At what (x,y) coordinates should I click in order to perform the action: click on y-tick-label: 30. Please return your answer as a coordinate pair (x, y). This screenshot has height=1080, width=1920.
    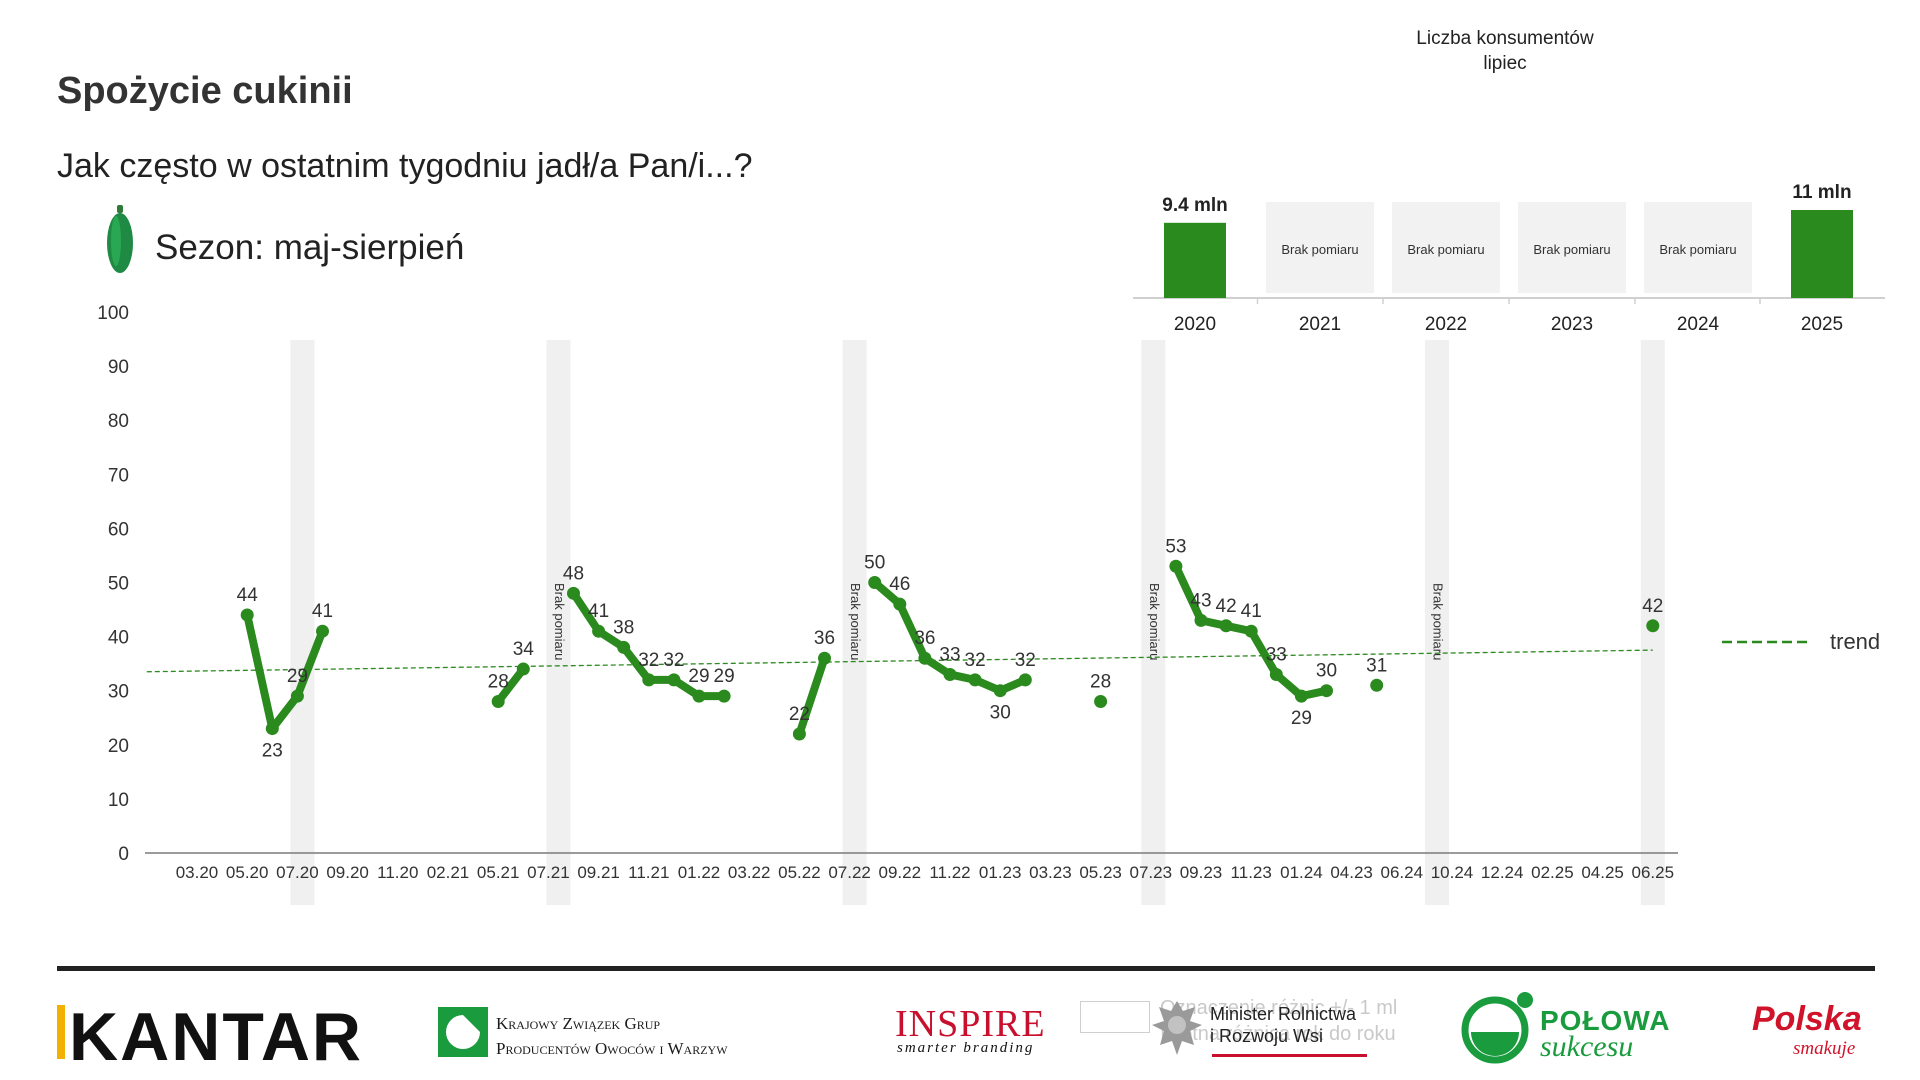
    Looking at the image, I should click on (118, 692).